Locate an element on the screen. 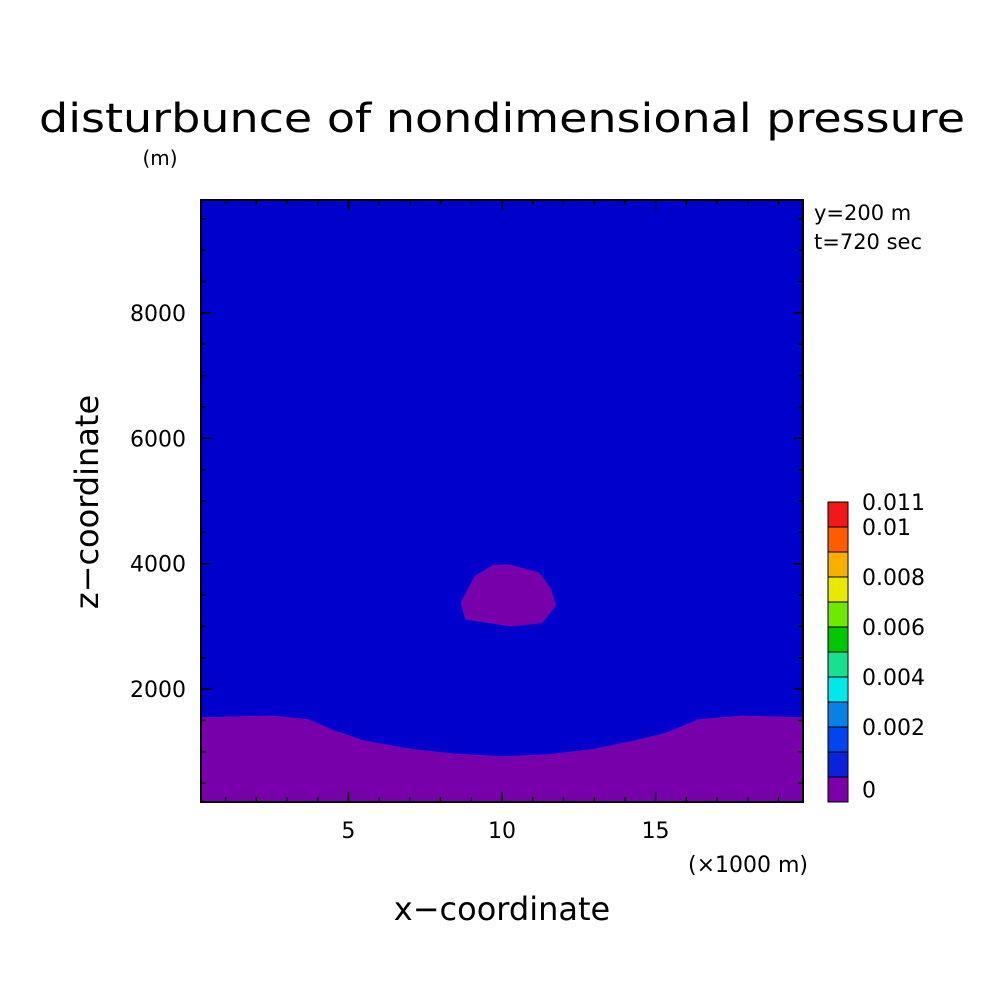 The height and width of the screenshot is (1004, 1004). x-axis-label: x−coordinate is located at coordinates (502, 909).